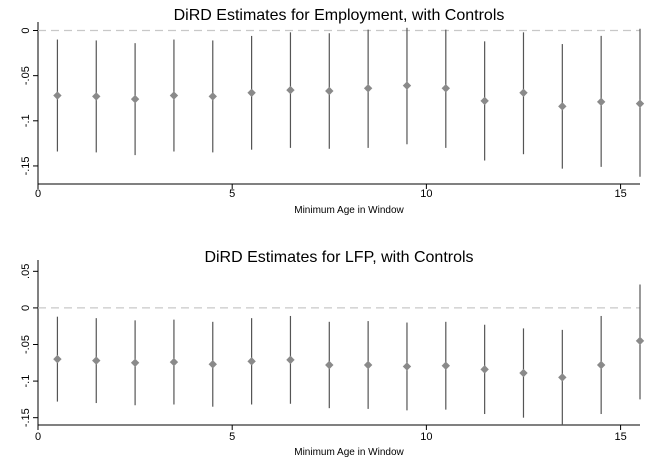  What do you see at coordinates (338, 257) in the screenshot?
I see `chart-title: DiRD Estimates for LFP, with Controls` at bounding box center [338, 257].